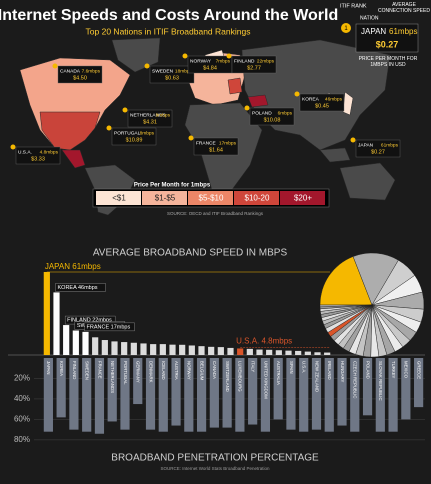 The height and width of the screenshot is (484, 431). Describe the element at coordinates (125, 373) in the screenshot. I see `category-label: PORTUGAL` at that location.